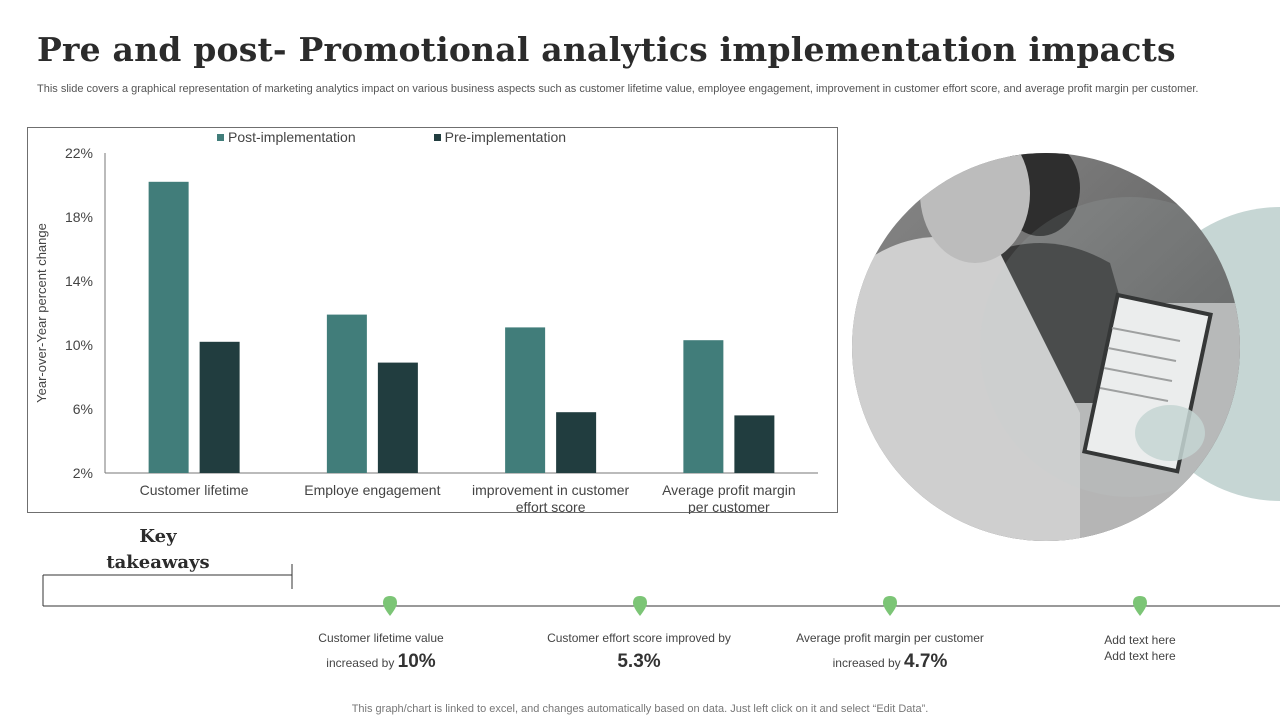 Image resolution: width=1280 pixels, height=720 pixels. What do you see at coordinates (83, 409) in the screenshot?
I see `y-tick-label: 6%` at bounding box center [83, 409].